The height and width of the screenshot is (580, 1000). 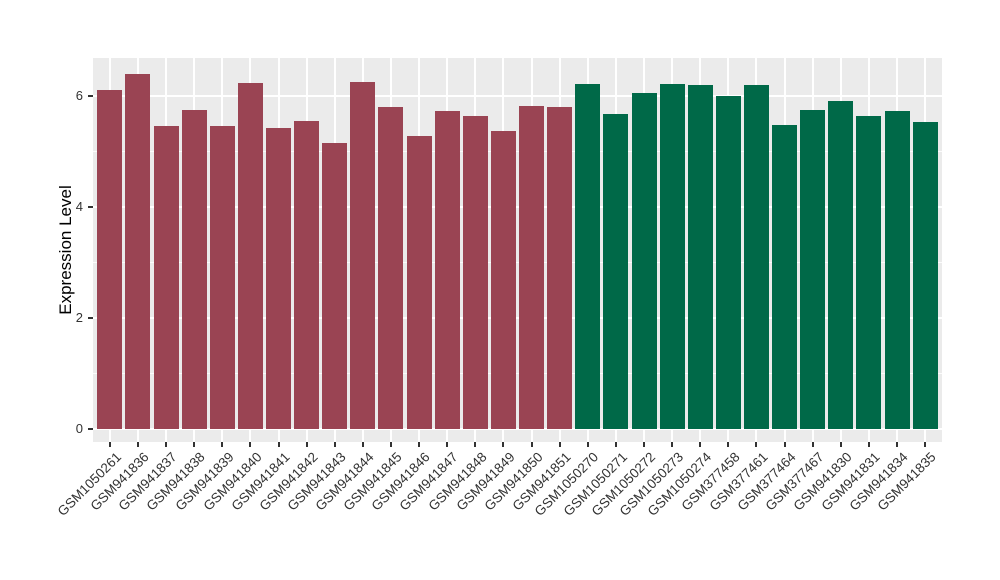 What do you see at coordinates (65, 250) in the screenshot?
I see `y-axis-title: Expression Level` at bounding box center [65, 250].